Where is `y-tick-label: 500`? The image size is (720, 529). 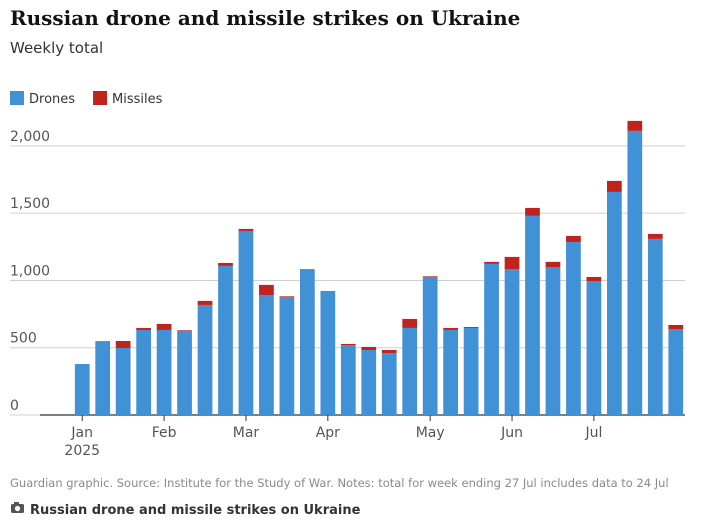
y-tick-label: 500 is located at coordinates (23, 339).